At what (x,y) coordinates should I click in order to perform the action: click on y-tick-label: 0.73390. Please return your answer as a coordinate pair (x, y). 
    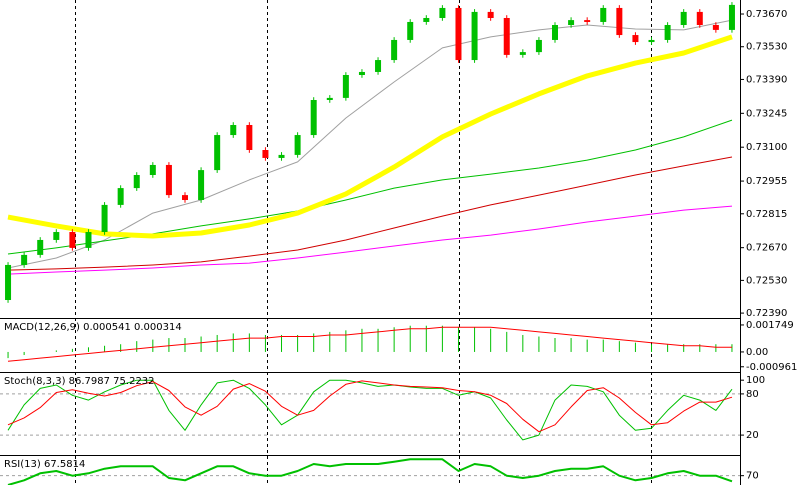
    Looking at the image, I should click on (766, 79).